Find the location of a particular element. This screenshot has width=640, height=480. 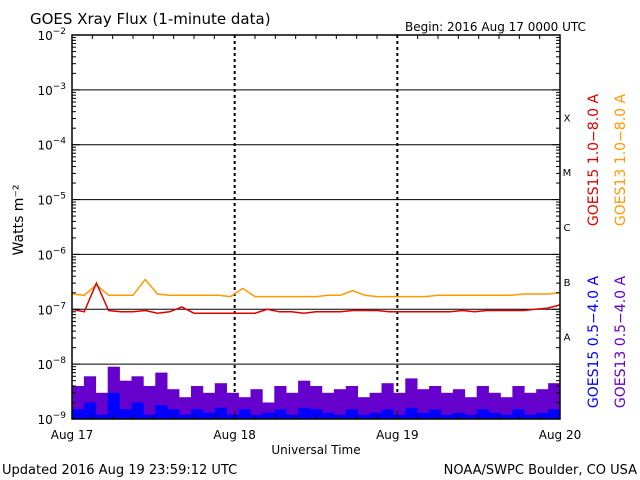

flare-class-label: C is located at coordinates (567, 228).